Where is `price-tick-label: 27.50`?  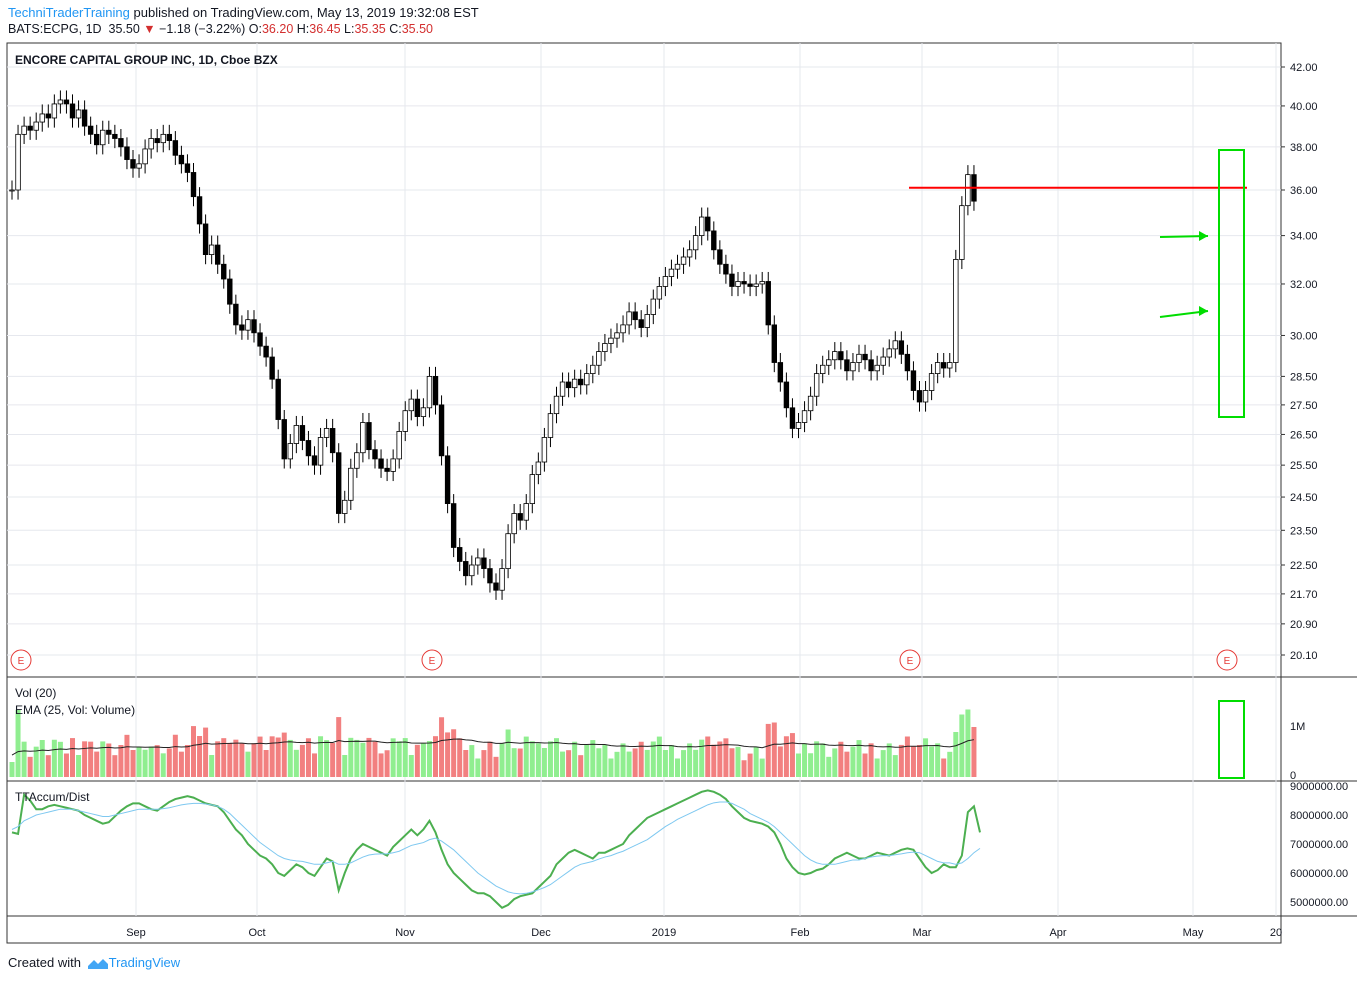
price-tick-label: 27.50 is located at coordinates (1304, 406).